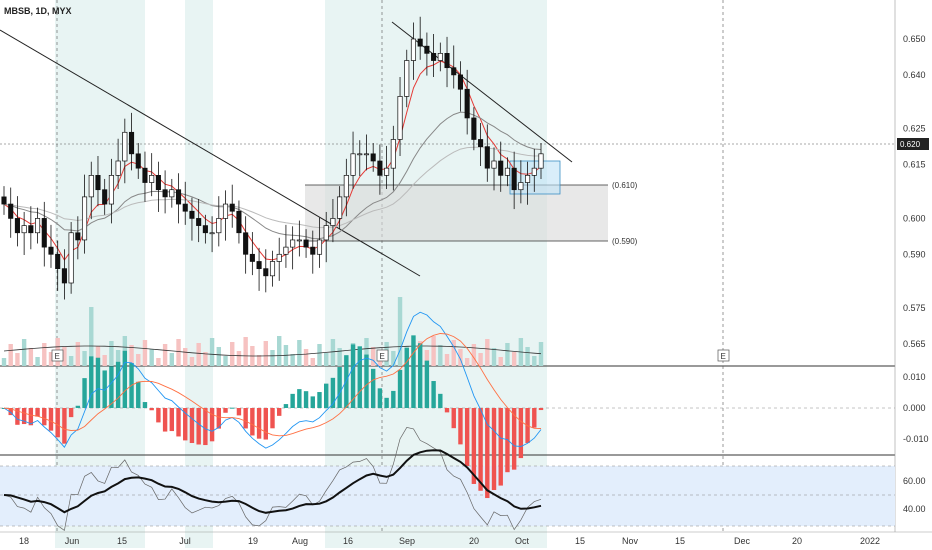 This screenshot has height=550, width=932. What do you see at coordinates (914, 308) in the screenshot?
I see `price-tick-label: 0.575` at bounding box center [914, 308].